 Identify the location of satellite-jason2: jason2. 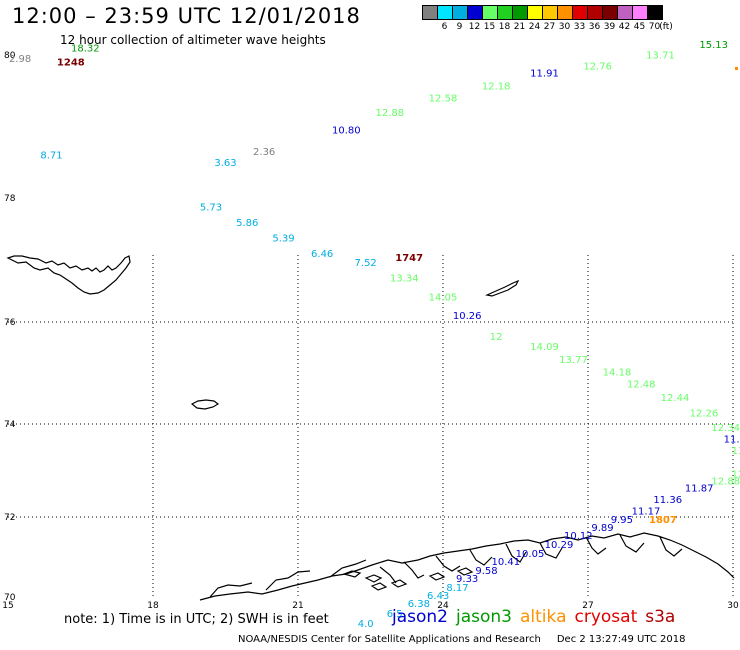
(420, 617).